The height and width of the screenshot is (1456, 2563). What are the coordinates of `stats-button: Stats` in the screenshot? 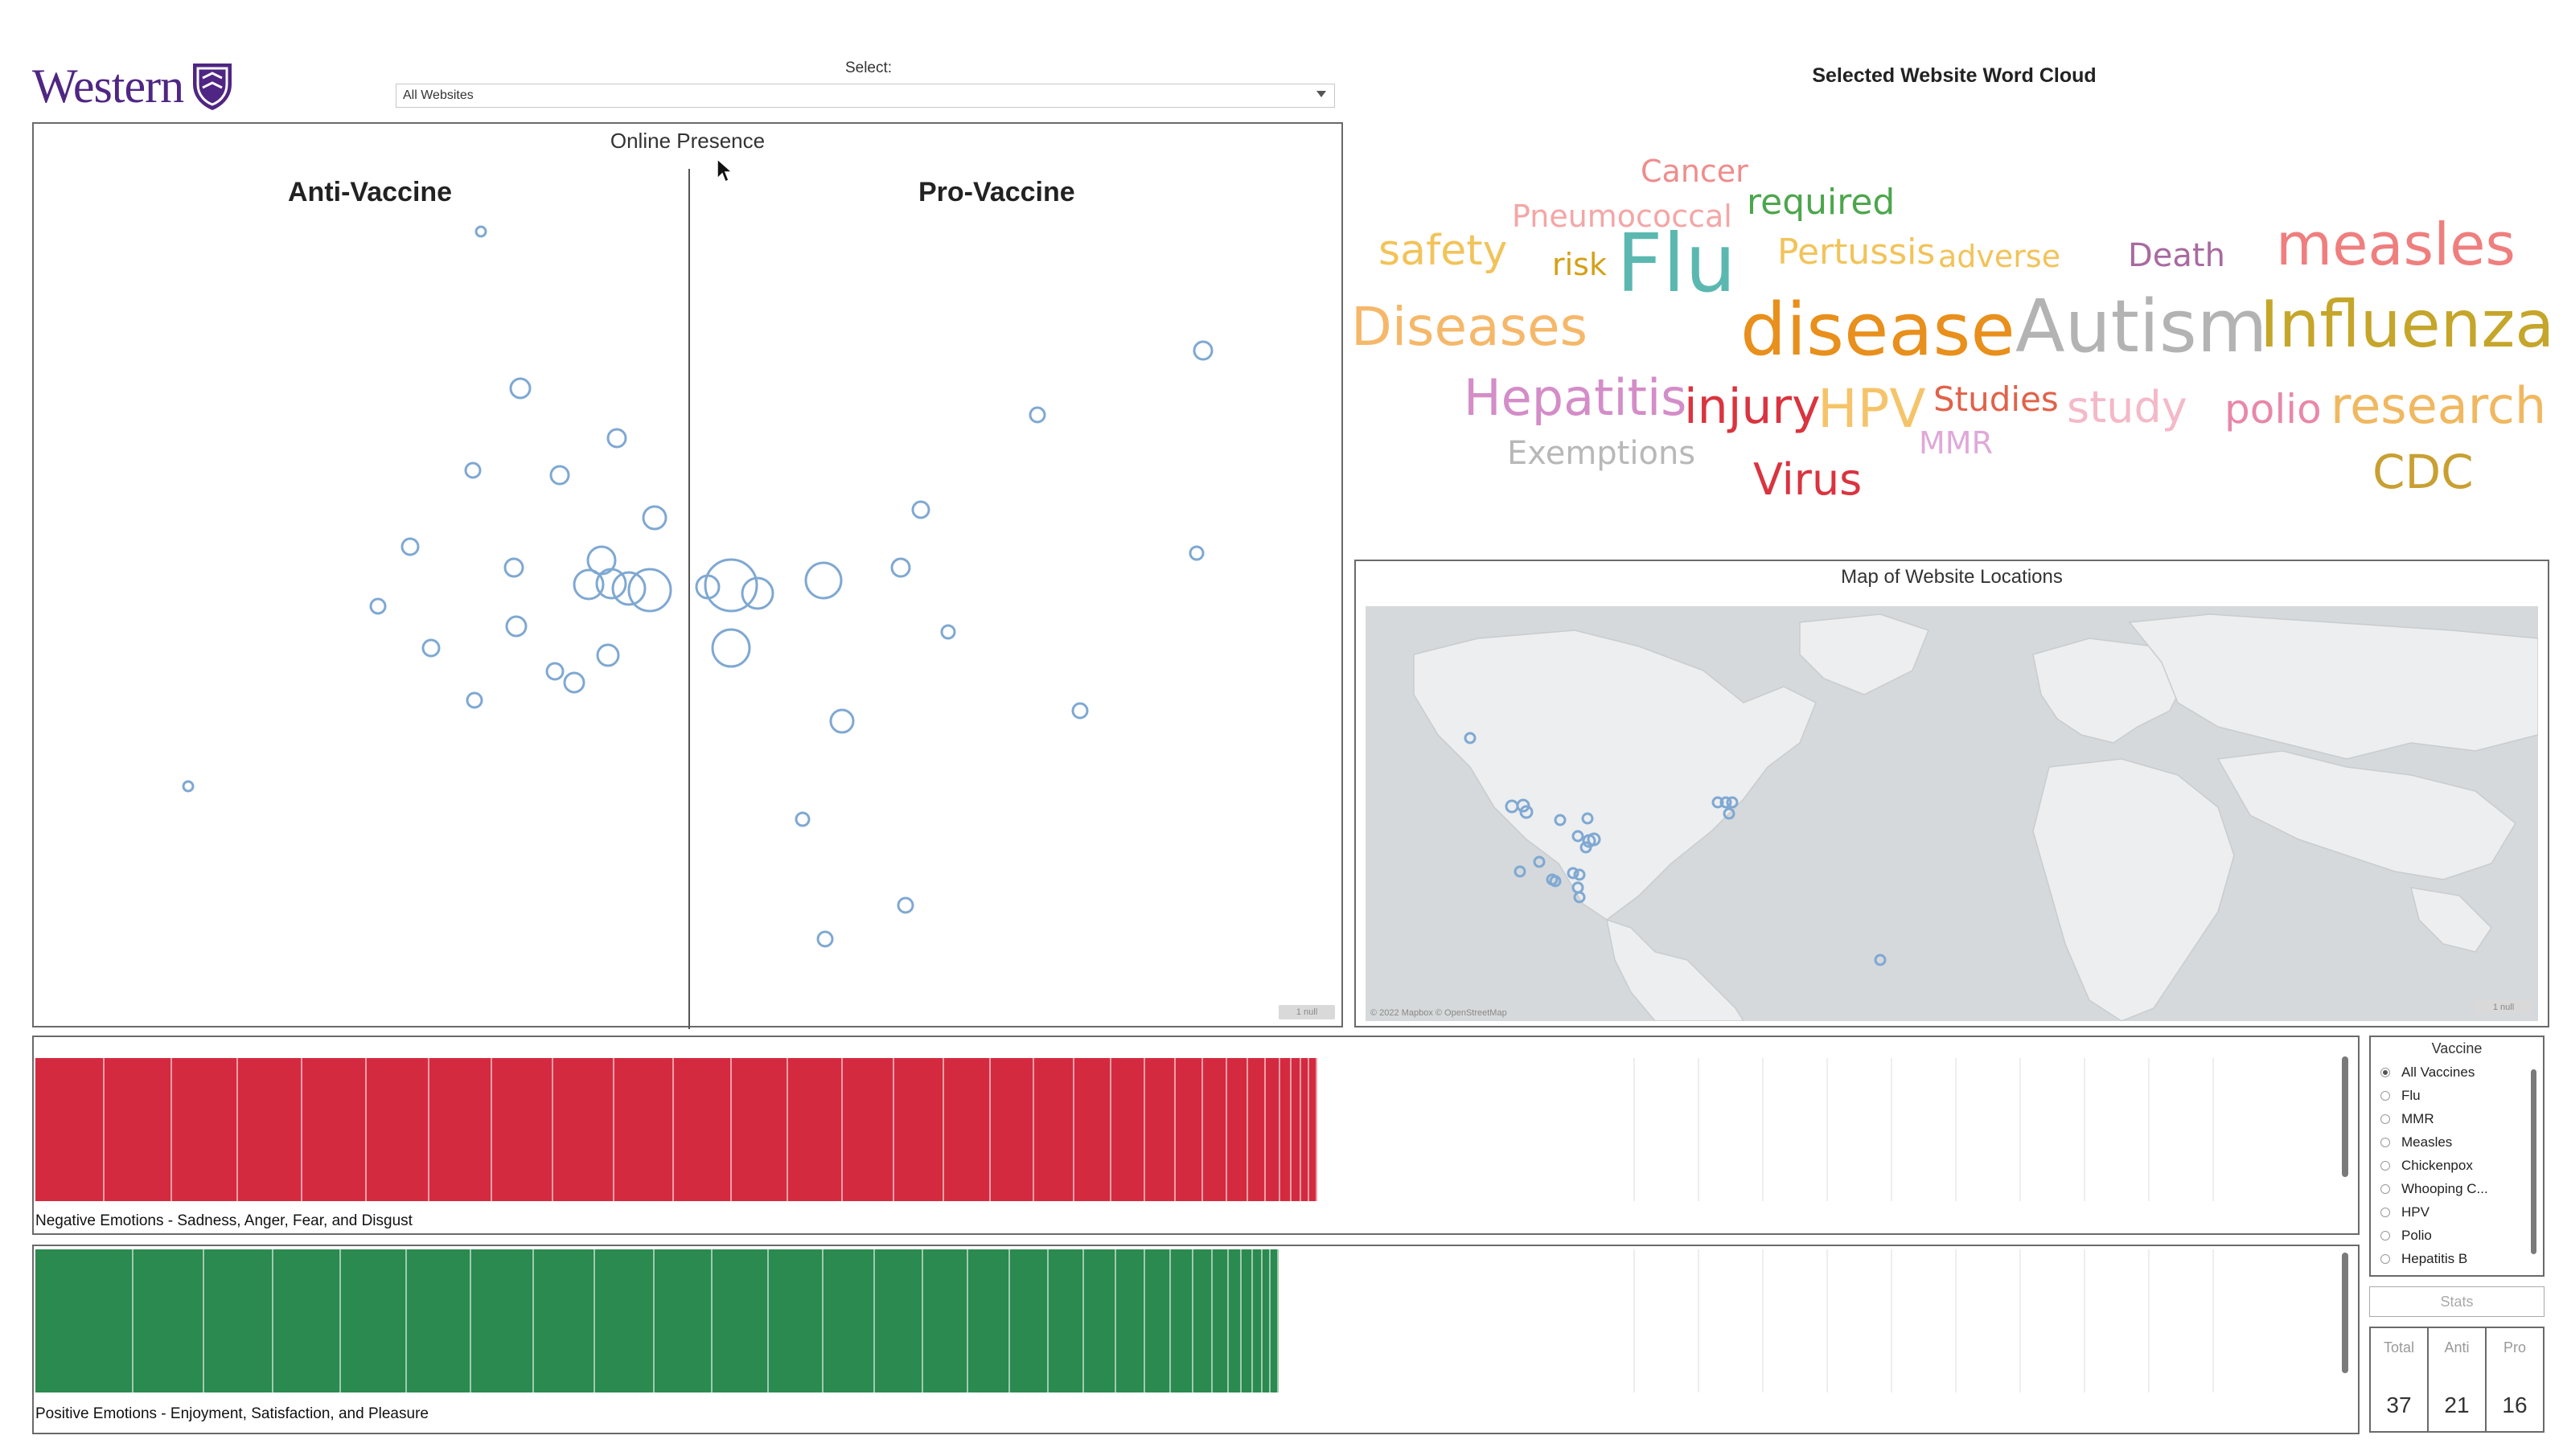 It's located at (2457, 1301).